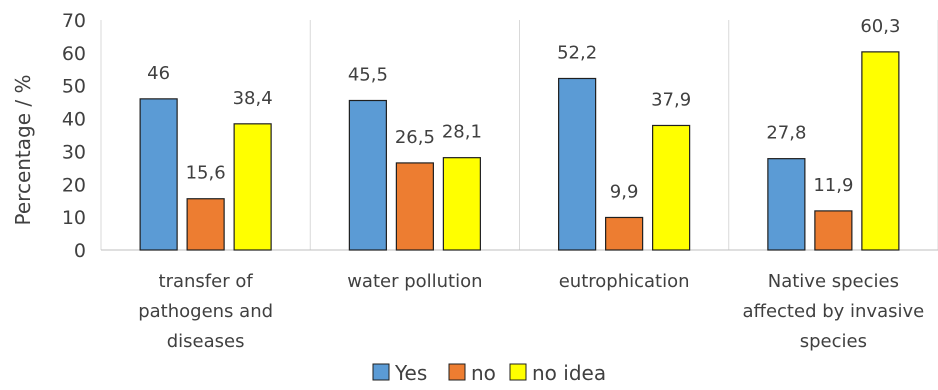 This screenshot has height=390, width=938. What do you see at coordinates (74, 54) in the screenshot?
I see `y-tick-label: 60` at bounding box center [74, 54].